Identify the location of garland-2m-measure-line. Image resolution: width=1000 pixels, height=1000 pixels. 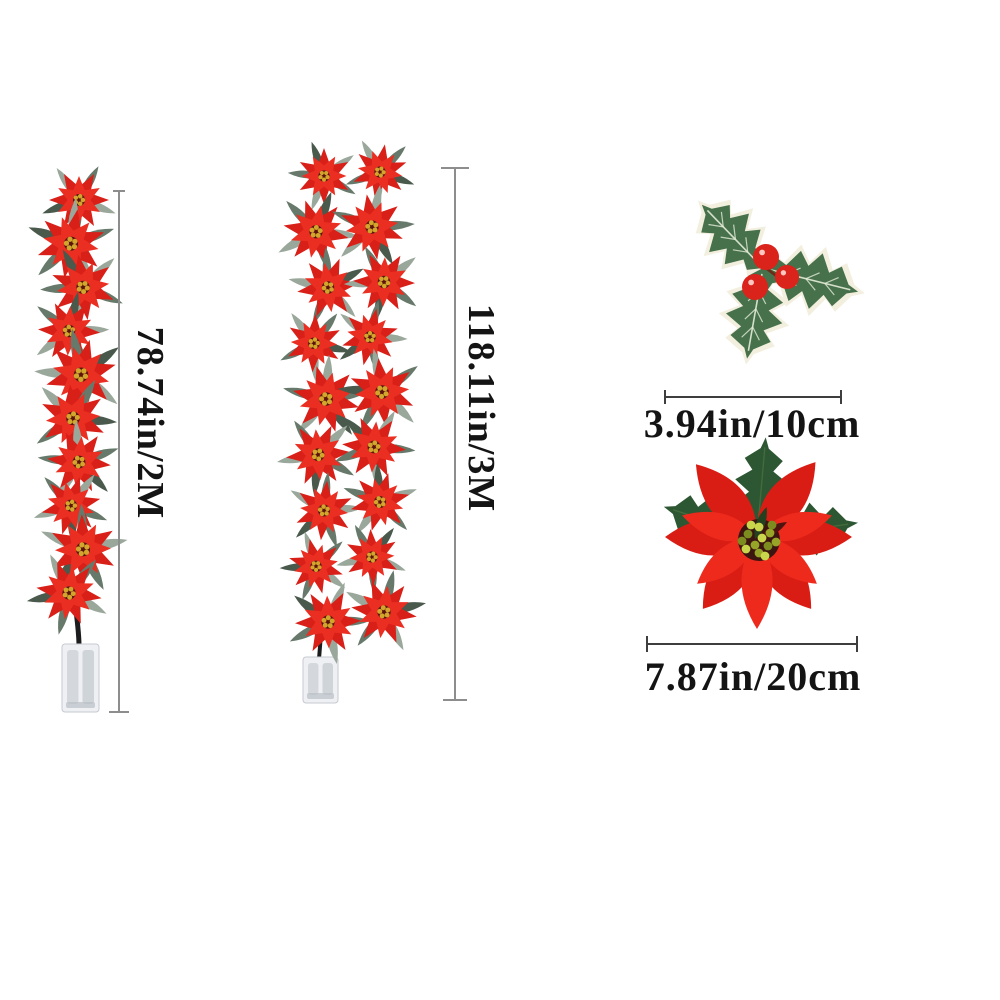
(119, 451).